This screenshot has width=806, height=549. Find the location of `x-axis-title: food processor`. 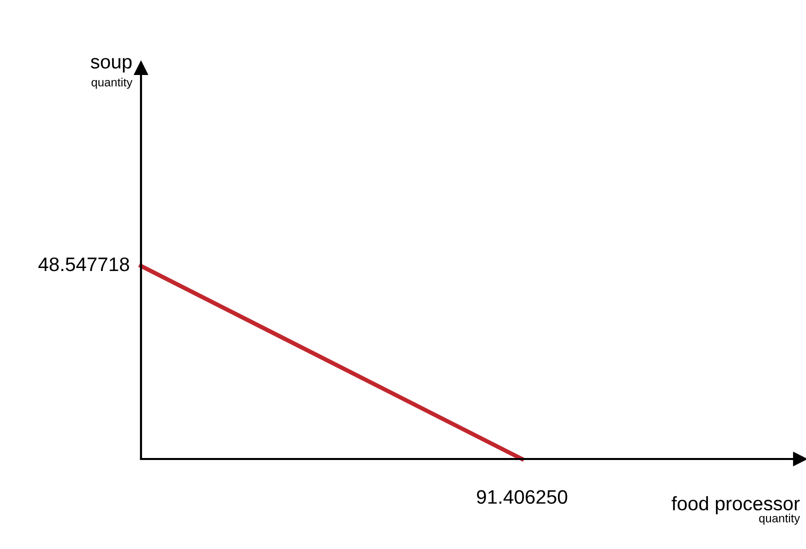

x-axis-title: food processor is located at coordinates (736, 505).